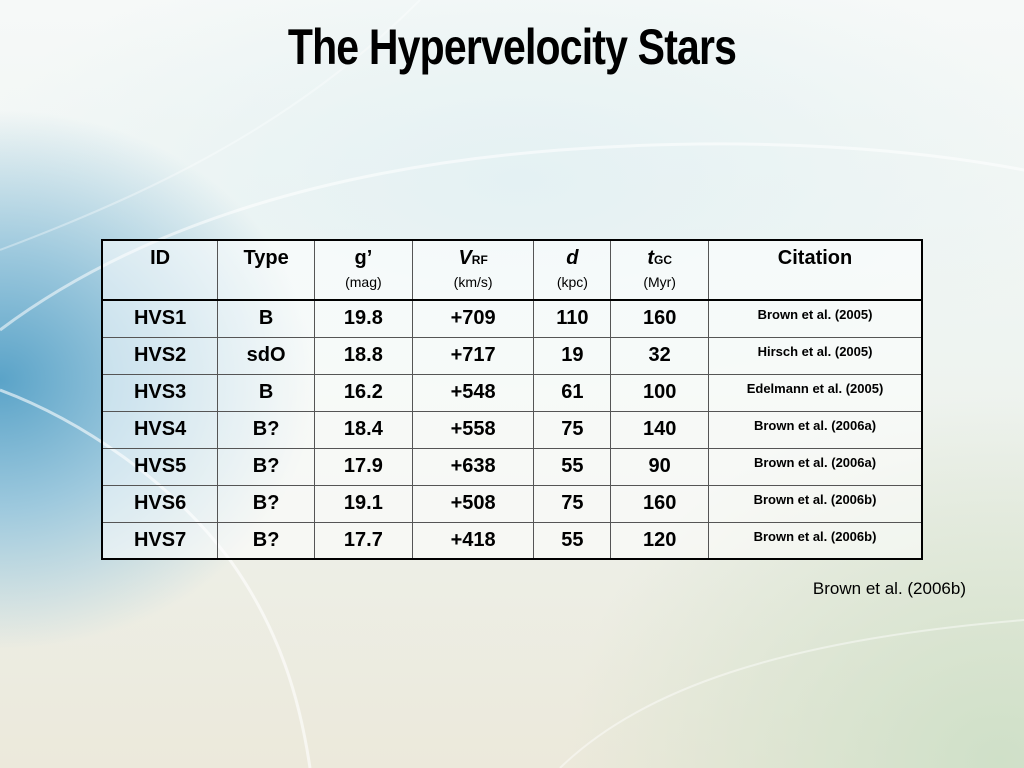 This screenshot has height=768, width=1024. What do you see at coordinates (160, 392) in the screenshot?
I see `cell-id: HVS3` at bounding box center [160, 392].